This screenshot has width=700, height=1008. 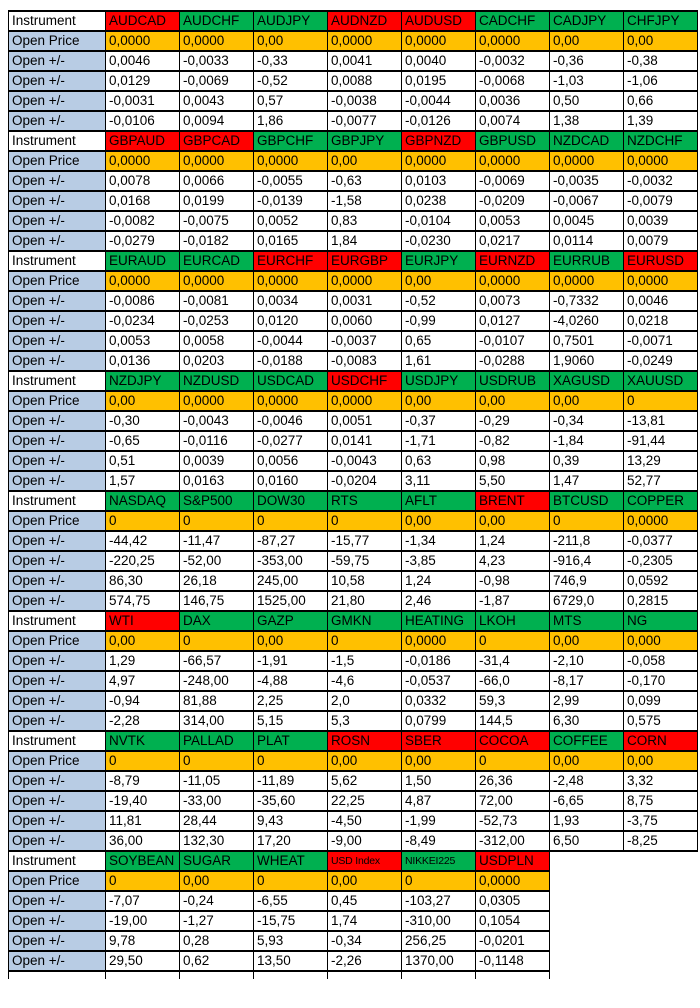 I want to click on open-change-cell: -312,00, so click(x=512, y=841).